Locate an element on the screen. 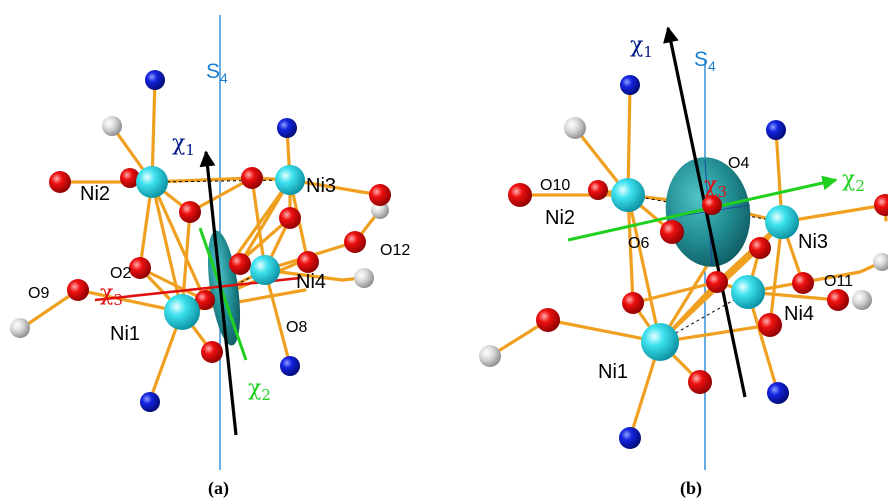  atom-label-o12: O12 is located at coordinates (395, 250).